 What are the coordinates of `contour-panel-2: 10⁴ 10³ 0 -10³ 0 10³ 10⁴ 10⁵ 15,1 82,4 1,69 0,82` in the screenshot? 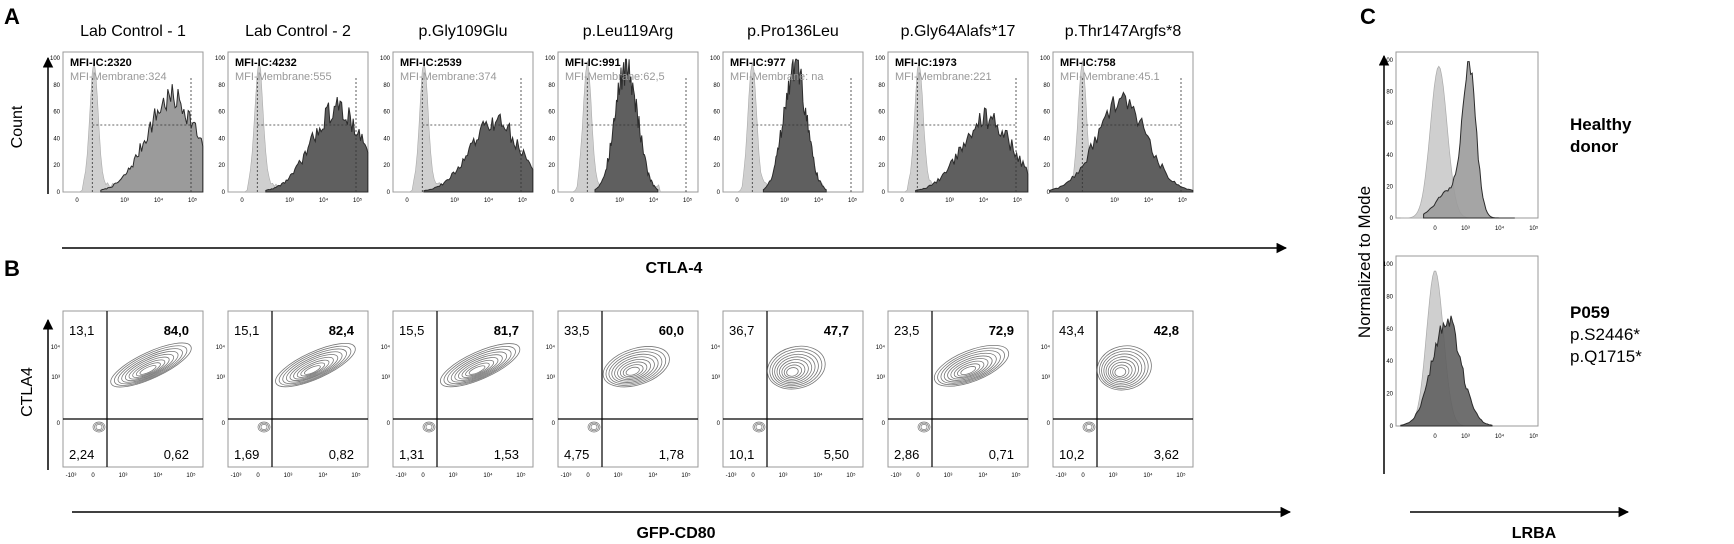 It's located at (292, 394).